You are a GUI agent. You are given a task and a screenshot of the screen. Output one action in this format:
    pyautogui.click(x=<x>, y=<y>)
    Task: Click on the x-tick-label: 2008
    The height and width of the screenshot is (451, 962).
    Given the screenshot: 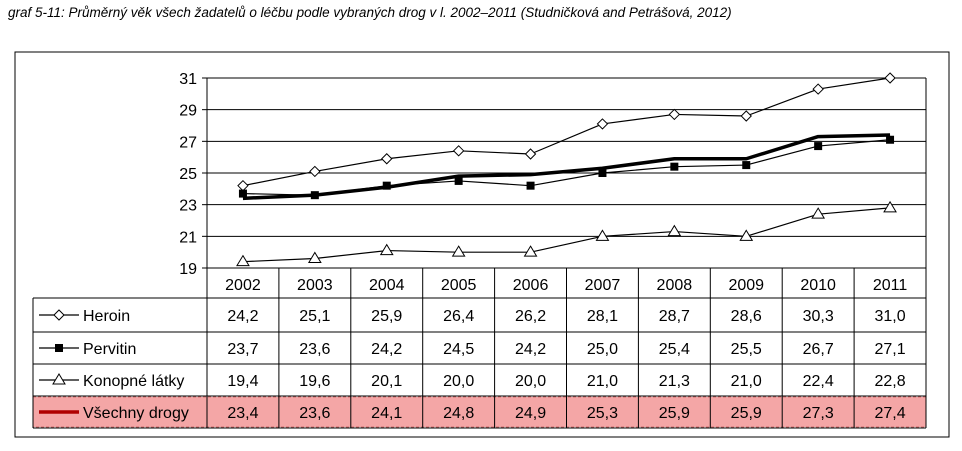 What is the action you would take?
    pyautogui.click(x=675, y=285)
    